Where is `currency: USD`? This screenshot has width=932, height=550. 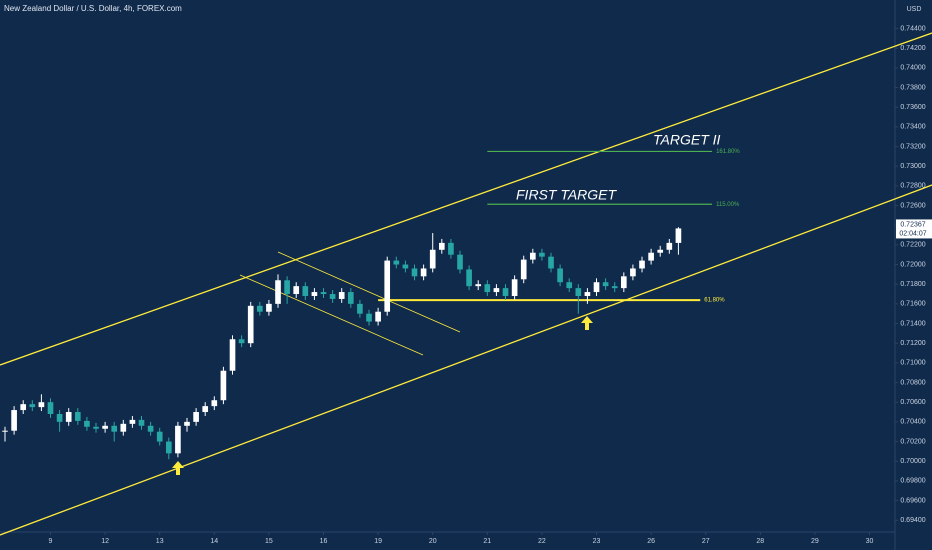
currency: USD is located at coordinates (914, 9).